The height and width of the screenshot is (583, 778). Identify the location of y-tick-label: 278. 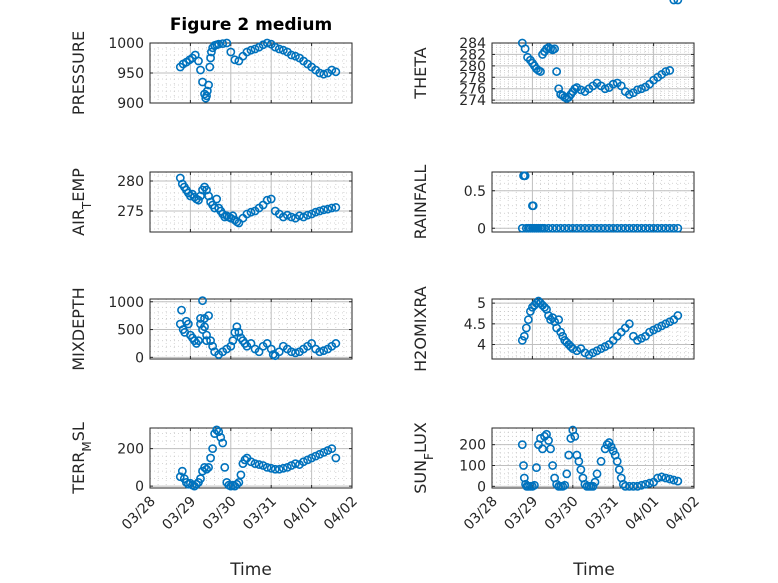
(472, 78).